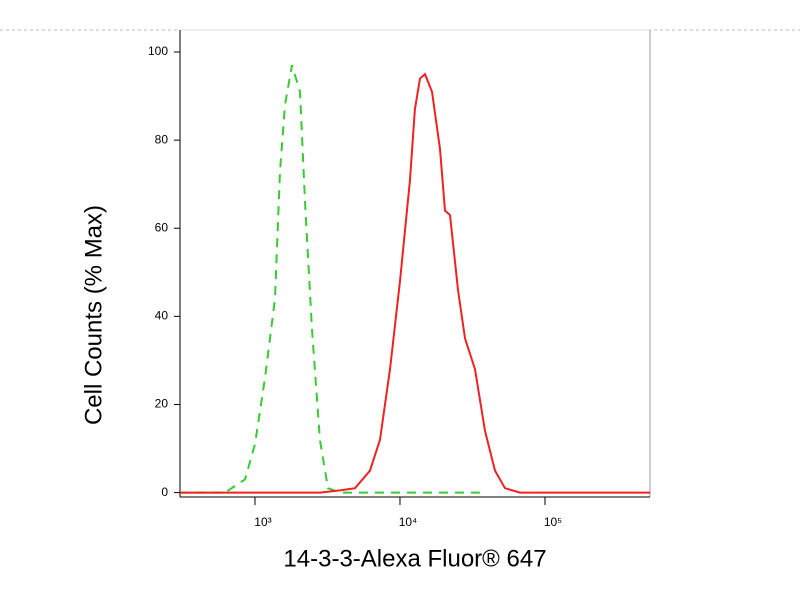  What do you see at coordinates (408, 522) in the screenshot?
I see `x-tick-label: 10⁴` at bounding box center [408, 522].